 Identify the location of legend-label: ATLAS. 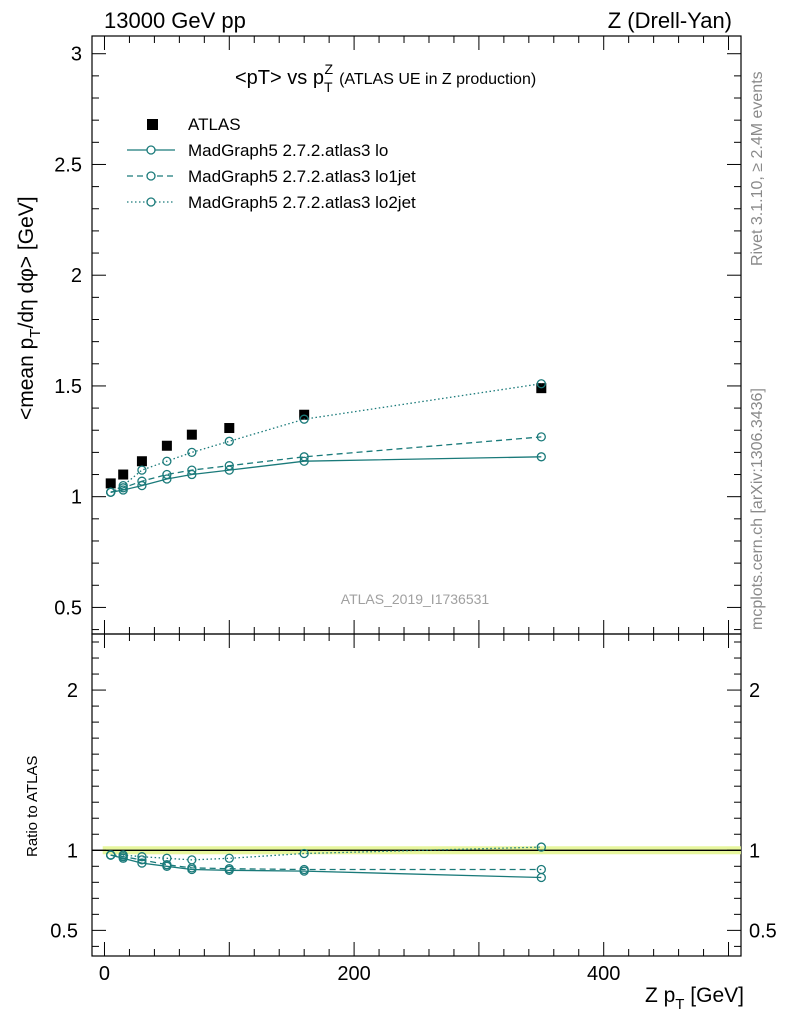
(214, 124).